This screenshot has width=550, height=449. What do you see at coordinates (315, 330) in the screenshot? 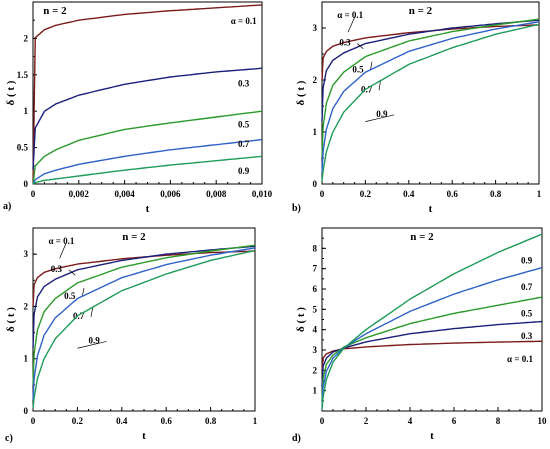
I see `y-tick-label: 4` at bounding box center [315, 330].